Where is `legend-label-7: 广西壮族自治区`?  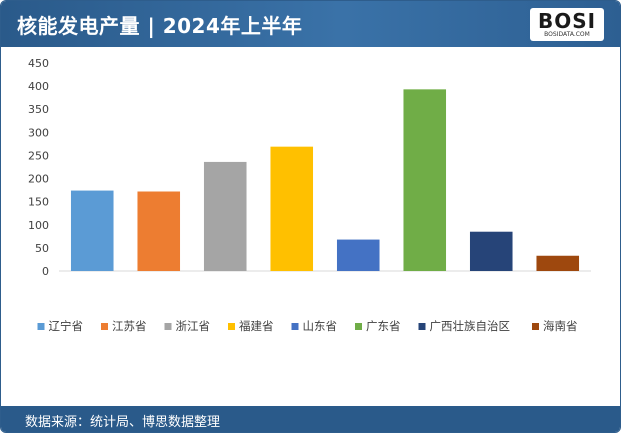 legend-label-7: 广西壮族自治区 is located at coordinates (470, 326).